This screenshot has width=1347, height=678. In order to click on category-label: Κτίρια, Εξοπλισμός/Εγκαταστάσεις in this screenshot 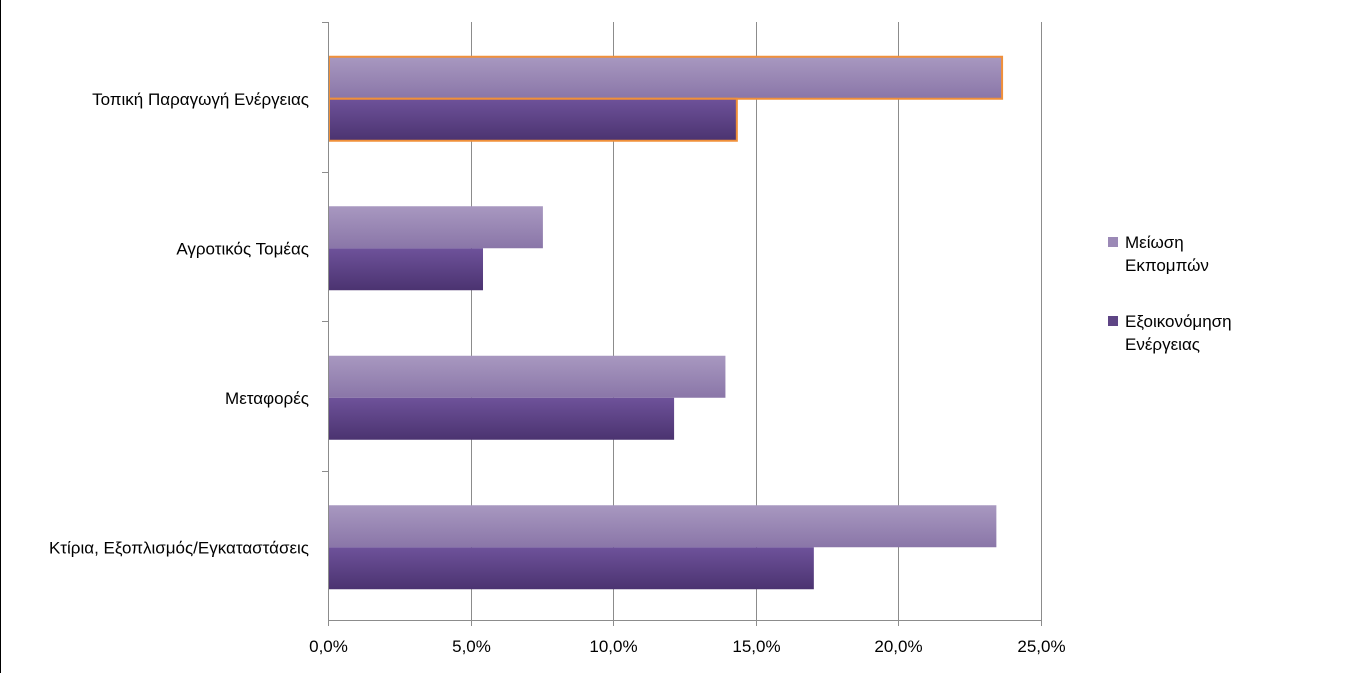, I will do `click(179, 547)`.